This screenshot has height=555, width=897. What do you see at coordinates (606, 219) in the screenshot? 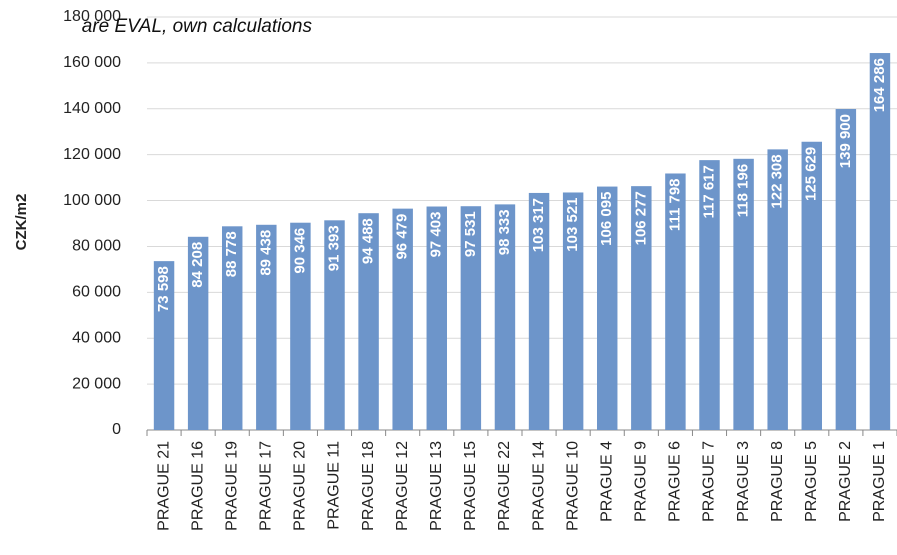
I see `value-label: 106 095` at bounding box center [606, 219].